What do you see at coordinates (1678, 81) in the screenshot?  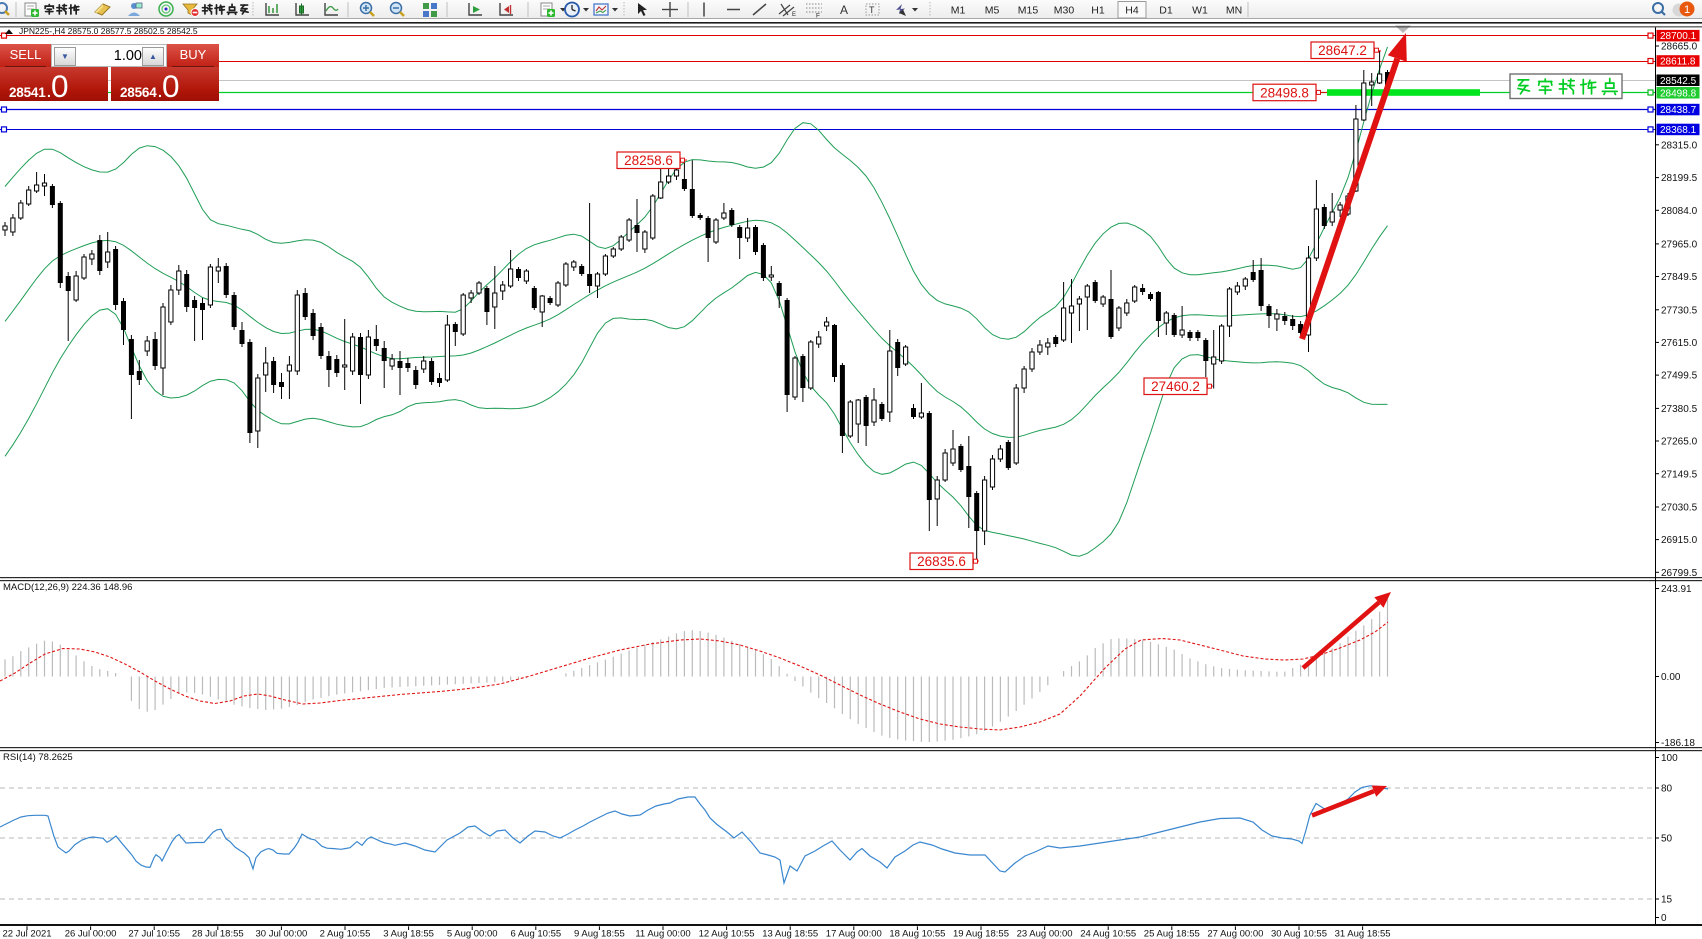 I see `svg-text: 28542.5` at bounding box center [1678, 81].